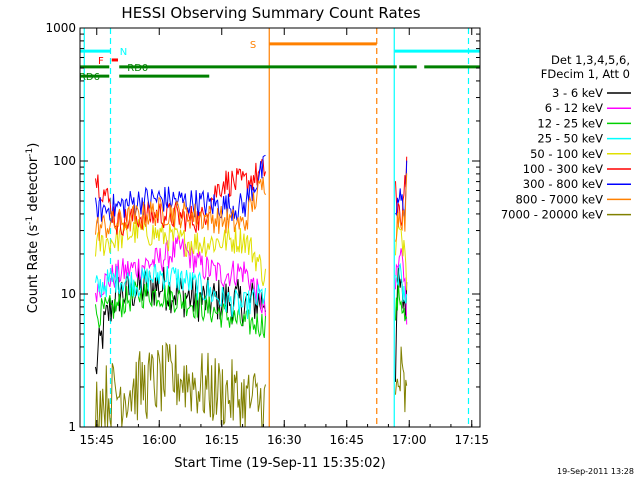  What do you see at coordinates (159, 440) in the screenshot?
I see `x-tick-label-1: 16:00` at bounding box center [159, 440].